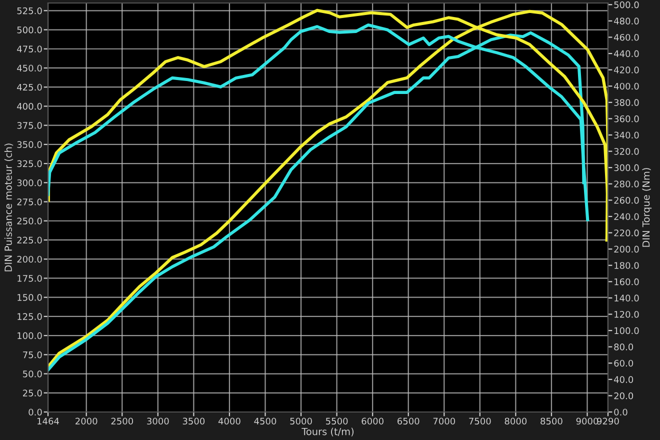  What do you see at coordinates (647, 207) in the screenshot?
I see `y2-axis-title: DIN Torque (Nm)` at bounding box center [647, 207].